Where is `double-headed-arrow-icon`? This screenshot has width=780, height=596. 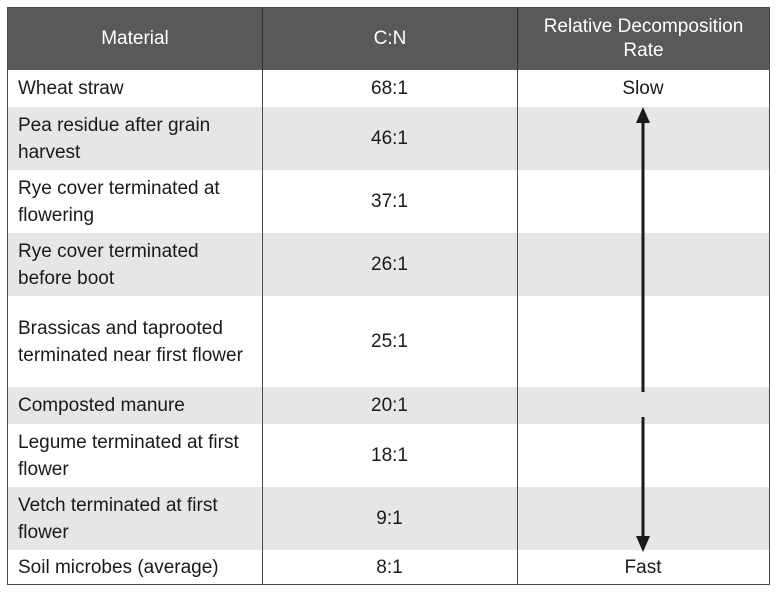 double-headed-arrow-icon is located at coordinates (643, 329).